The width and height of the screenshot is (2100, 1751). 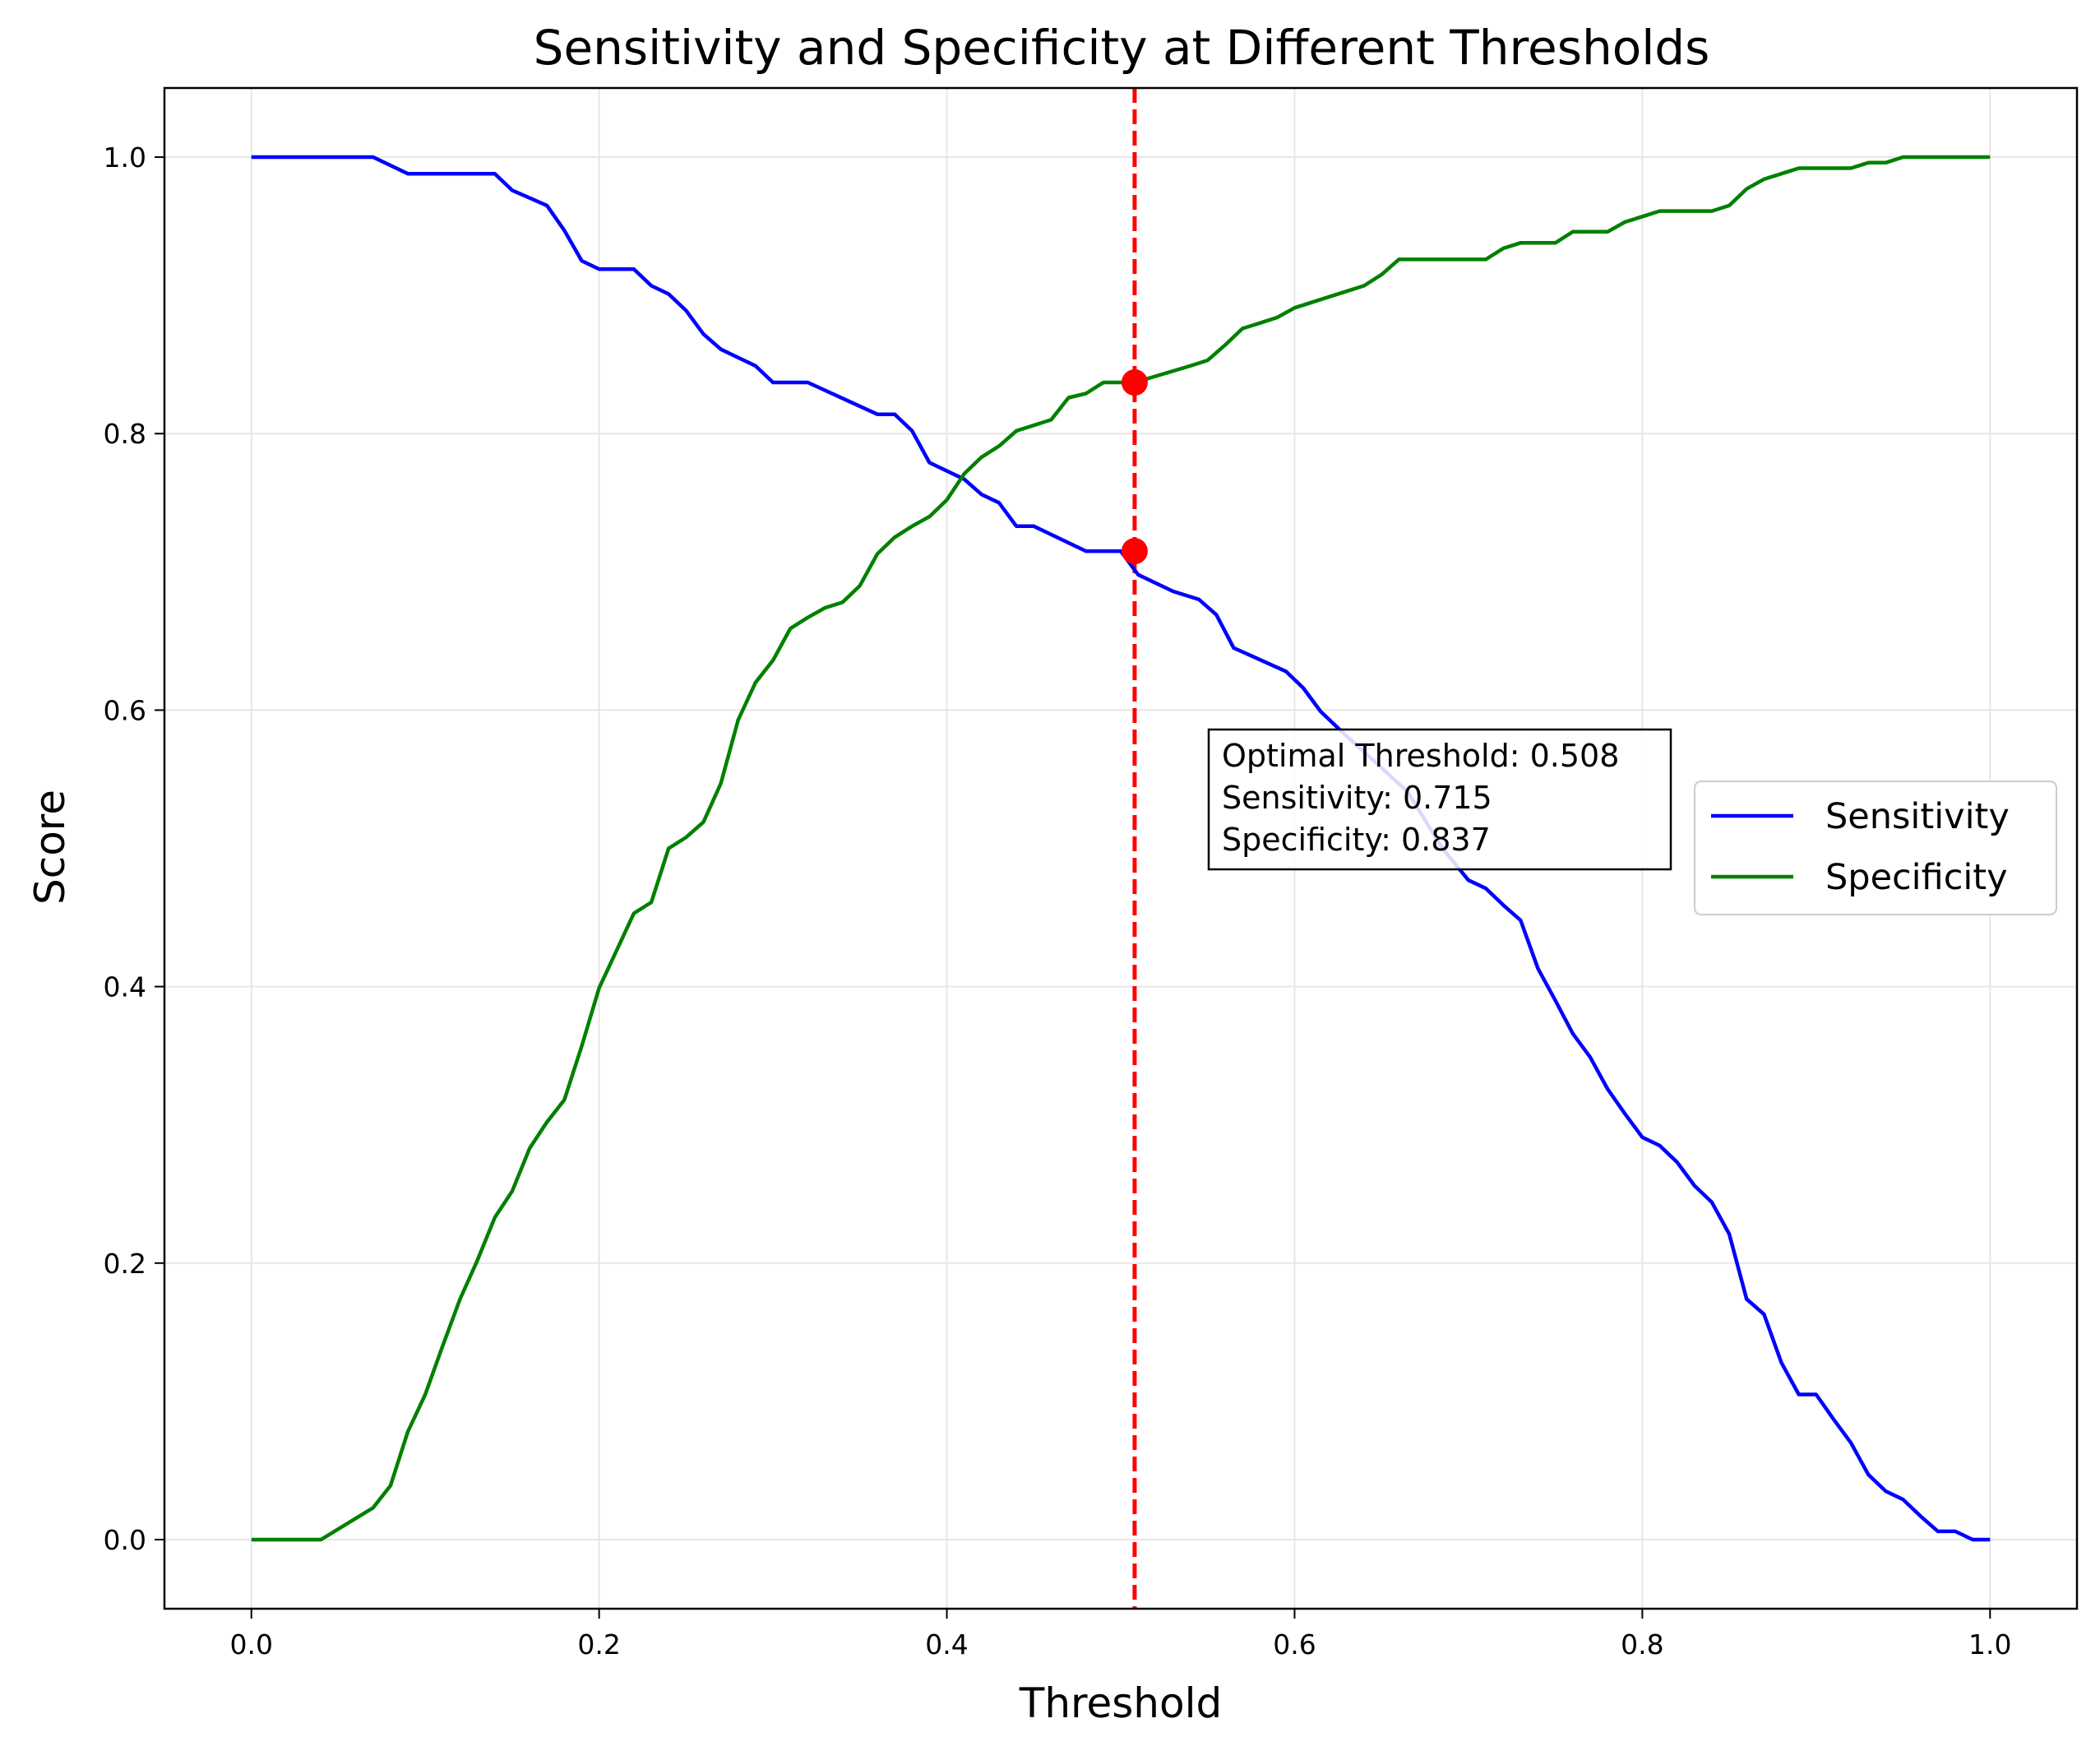 What do you see at coordinates (125, 1540) in the screenshot?
I see `y-tick-label: 0.0` at bounding box center [125, 1540].